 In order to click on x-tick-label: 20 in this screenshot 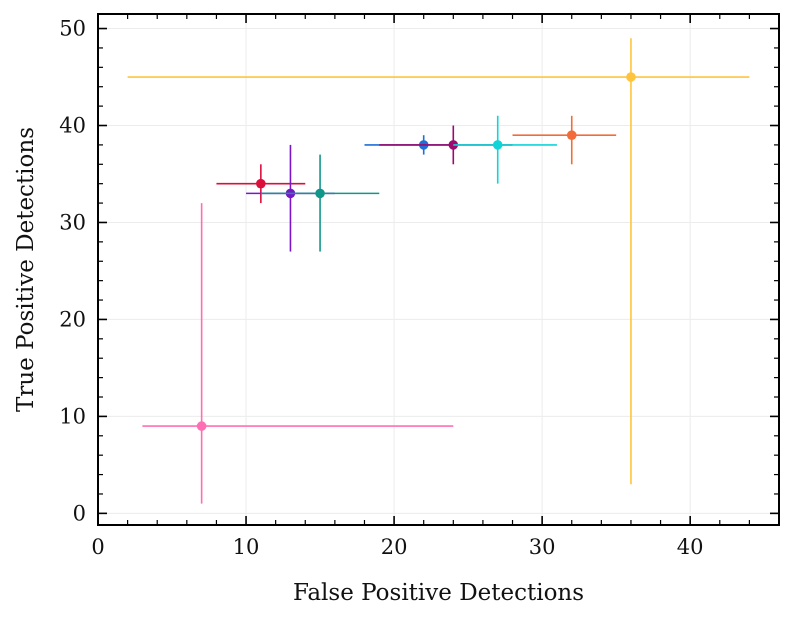, I will do `click(394, 547)`.